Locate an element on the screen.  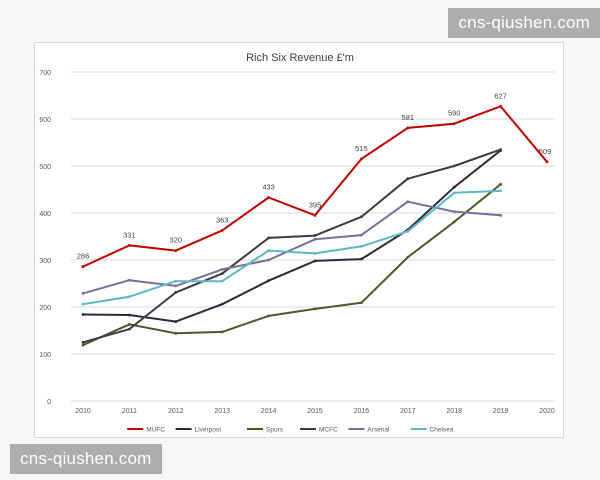
point-spurs-2018 is located at coordinates (454, 222).